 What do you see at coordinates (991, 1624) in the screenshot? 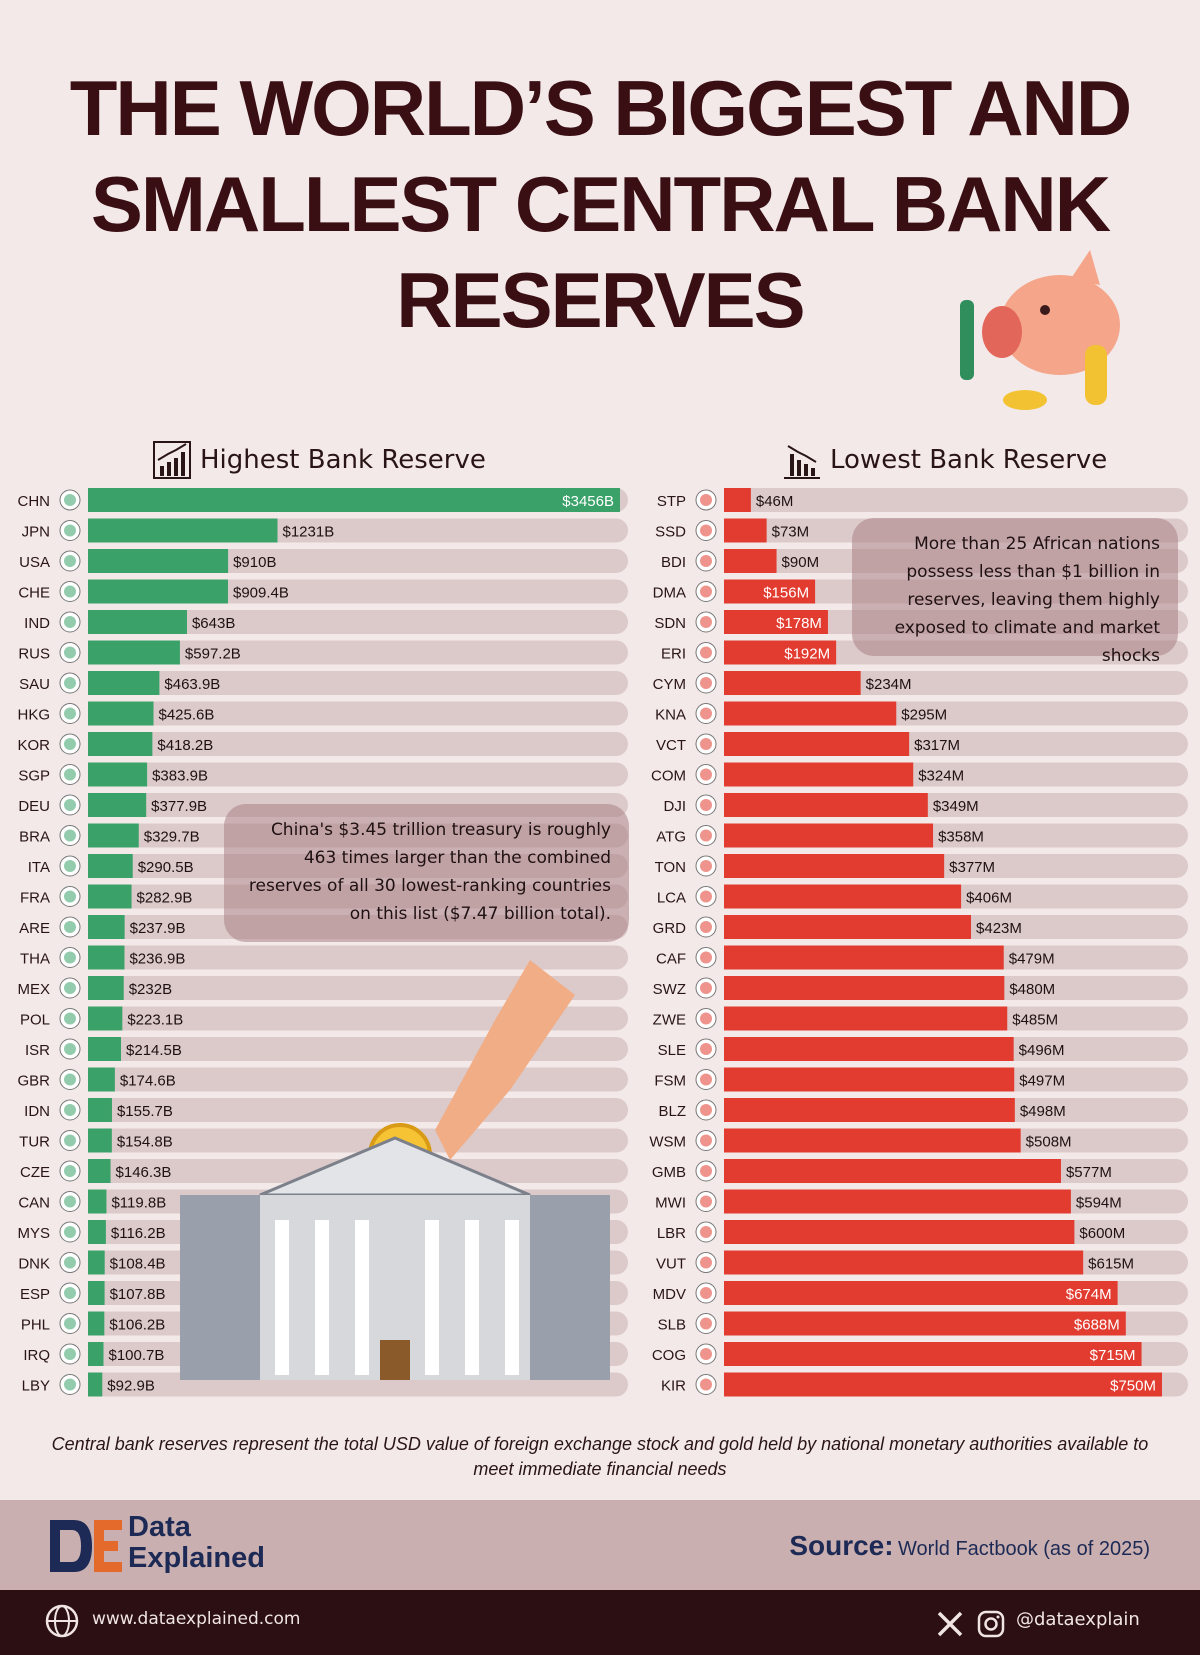
I see `instagram-icon` at bounding box center [991, 1624].